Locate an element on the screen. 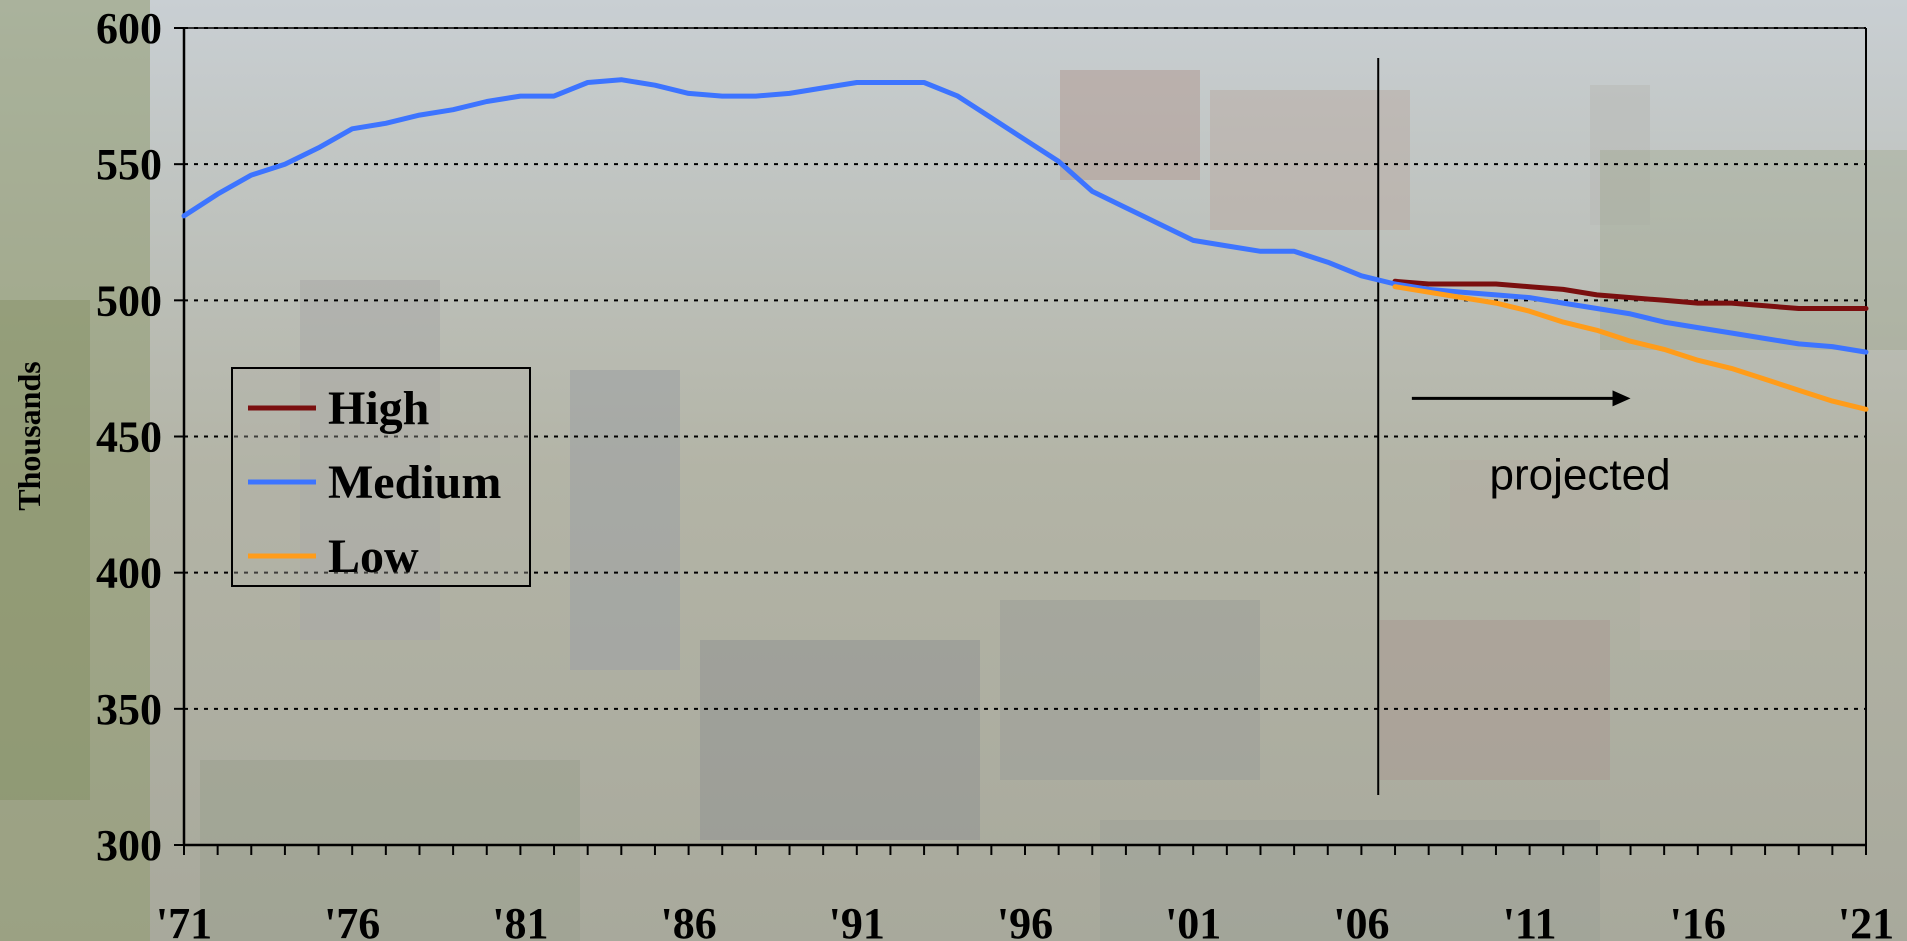 This screenshot has height=941, width=1907. legend: High Medium Low is located at coordinates (381, 477).